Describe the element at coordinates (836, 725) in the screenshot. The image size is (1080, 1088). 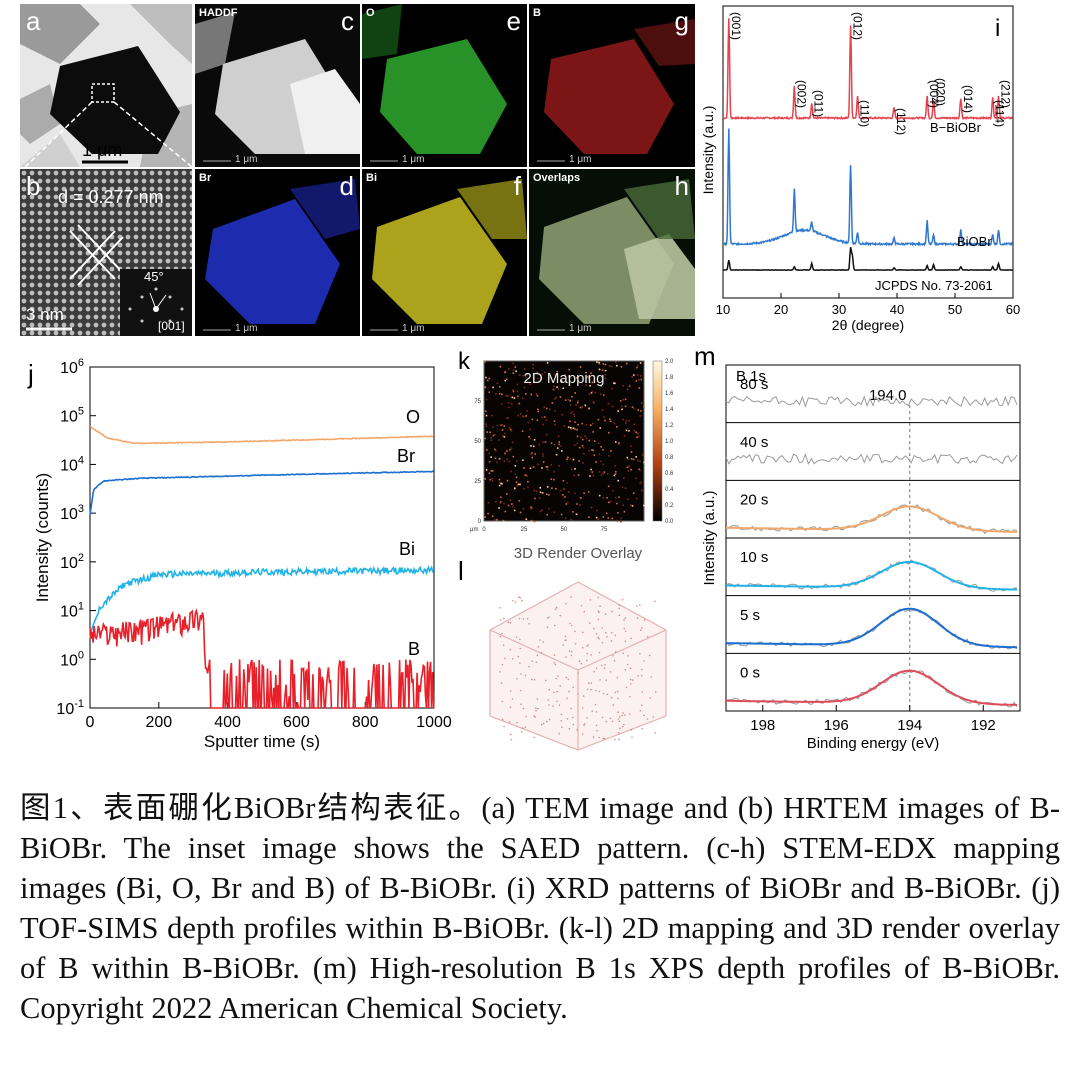
I see `xps-x-tick-label: 196` at that location.